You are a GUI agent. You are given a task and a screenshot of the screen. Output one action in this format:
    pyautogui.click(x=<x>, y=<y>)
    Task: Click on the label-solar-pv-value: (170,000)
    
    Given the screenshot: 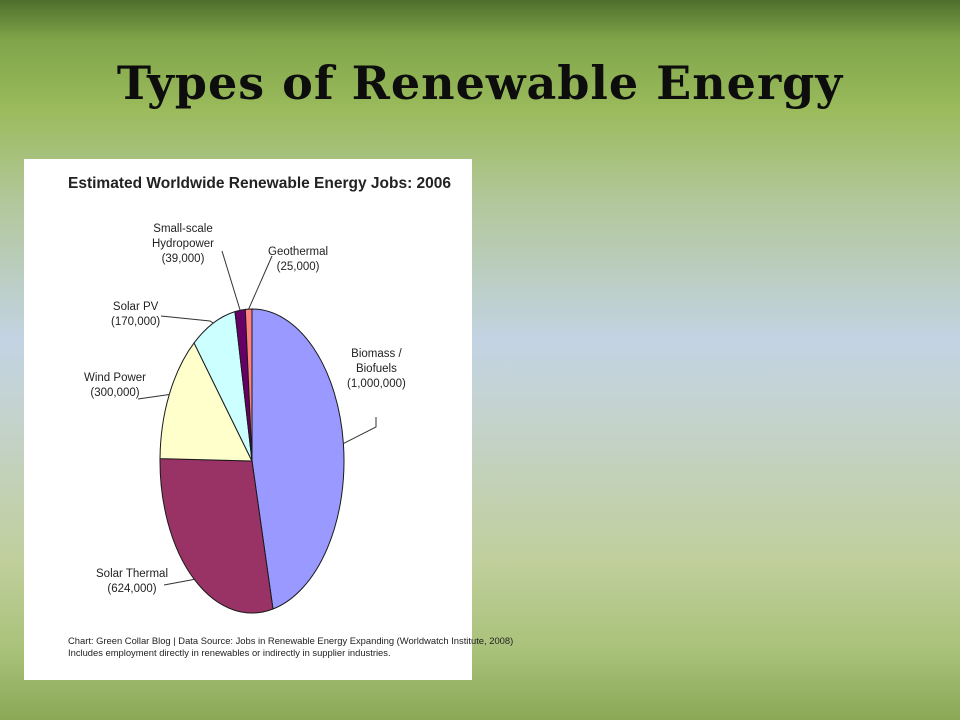 What is the action you would take?
    pyautogui.click(x=136, y=322)
    